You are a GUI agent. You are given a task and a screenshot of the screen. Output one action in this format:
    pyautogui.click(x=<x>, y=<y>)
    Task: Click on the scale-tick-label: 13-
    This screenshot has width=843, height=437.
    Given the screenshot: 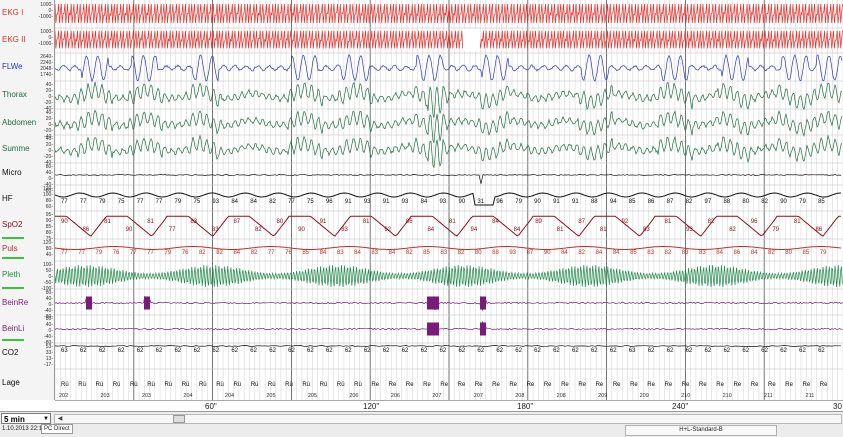 What is the action you would take?
    pyautogui.click(x=49, y=359)
    